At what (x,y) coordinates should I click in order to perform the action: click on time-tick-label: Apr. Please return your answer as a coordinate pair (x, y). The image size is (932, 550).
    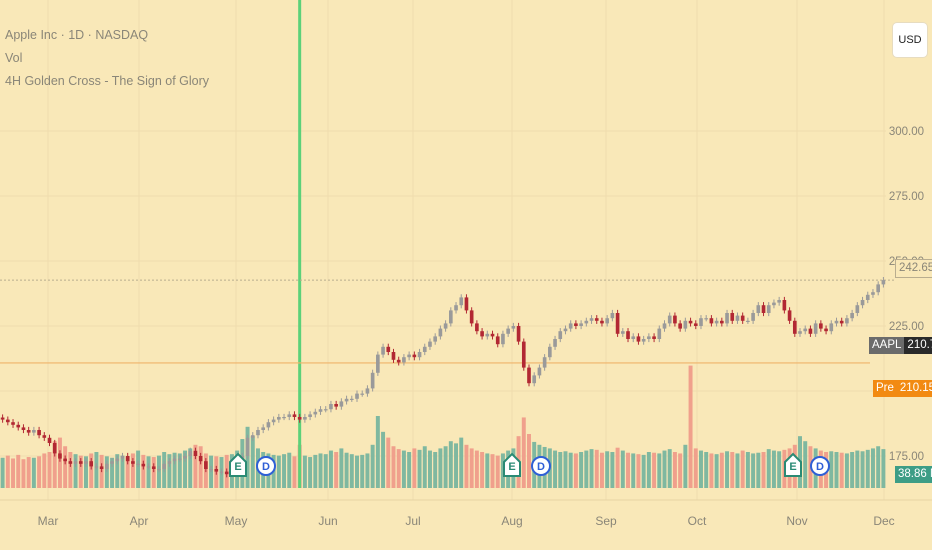
    Looking at the image, I should click on (139, 521).